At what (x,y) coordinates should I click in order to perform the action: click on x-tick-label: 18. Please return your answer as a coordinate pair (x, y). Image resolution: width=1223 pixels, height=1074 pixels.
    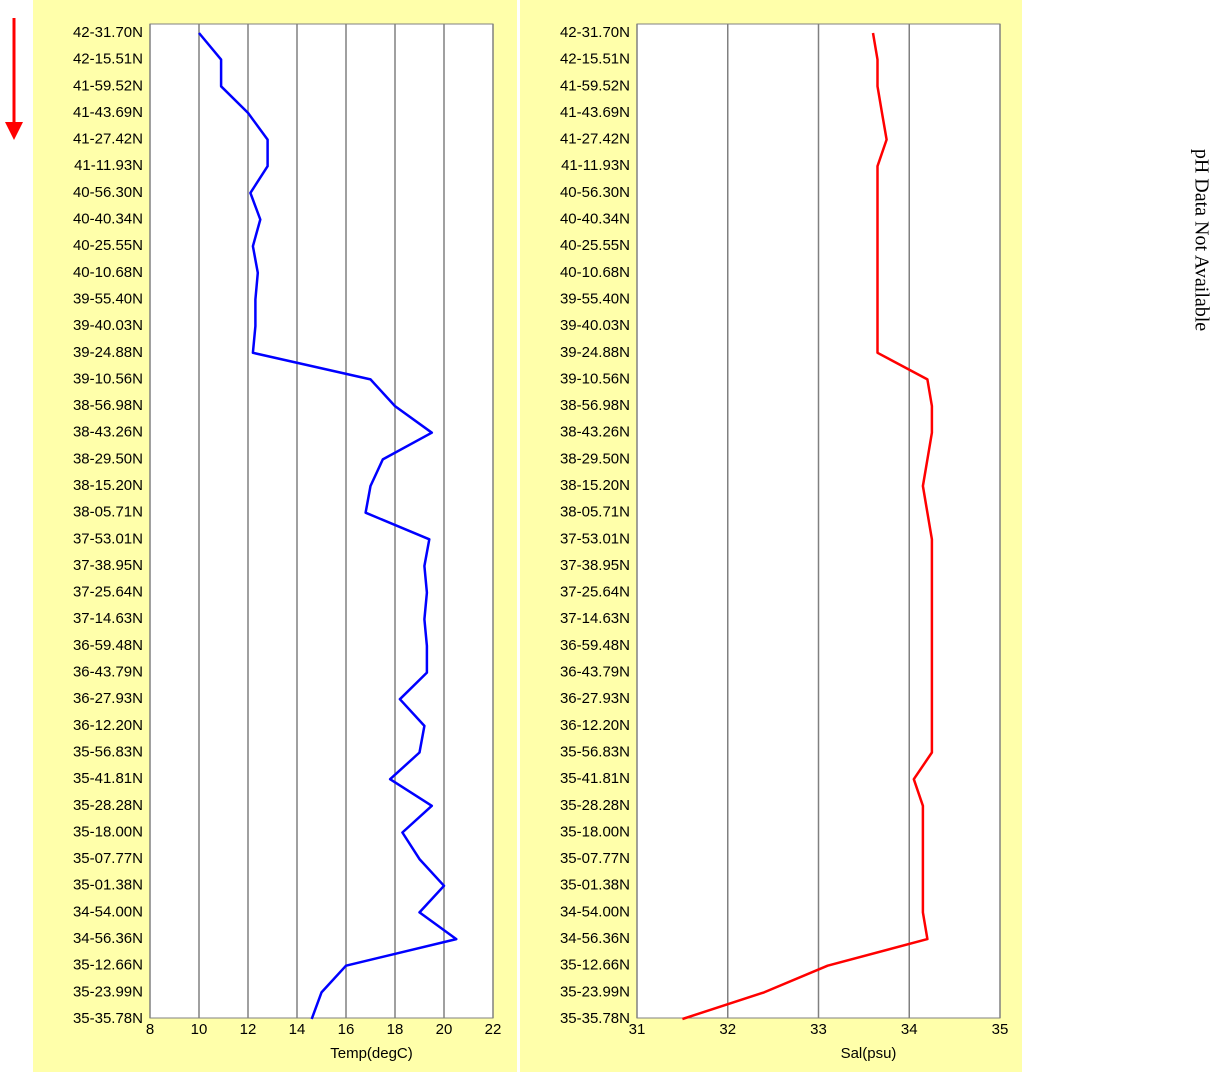
    Looking at the image, I should click on (395, 1029).